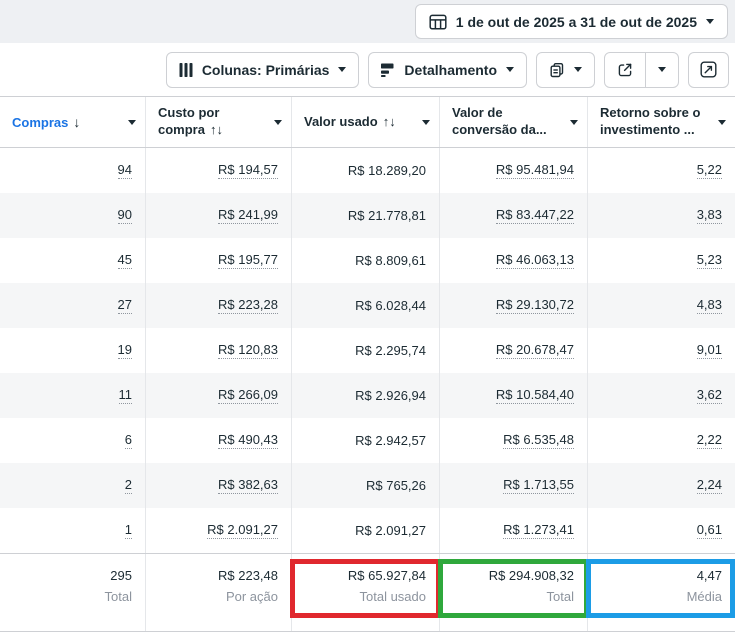 This screenshot has height=638, width=735. I want to click on cell-value: R$ 490,43, so click(248, 440).